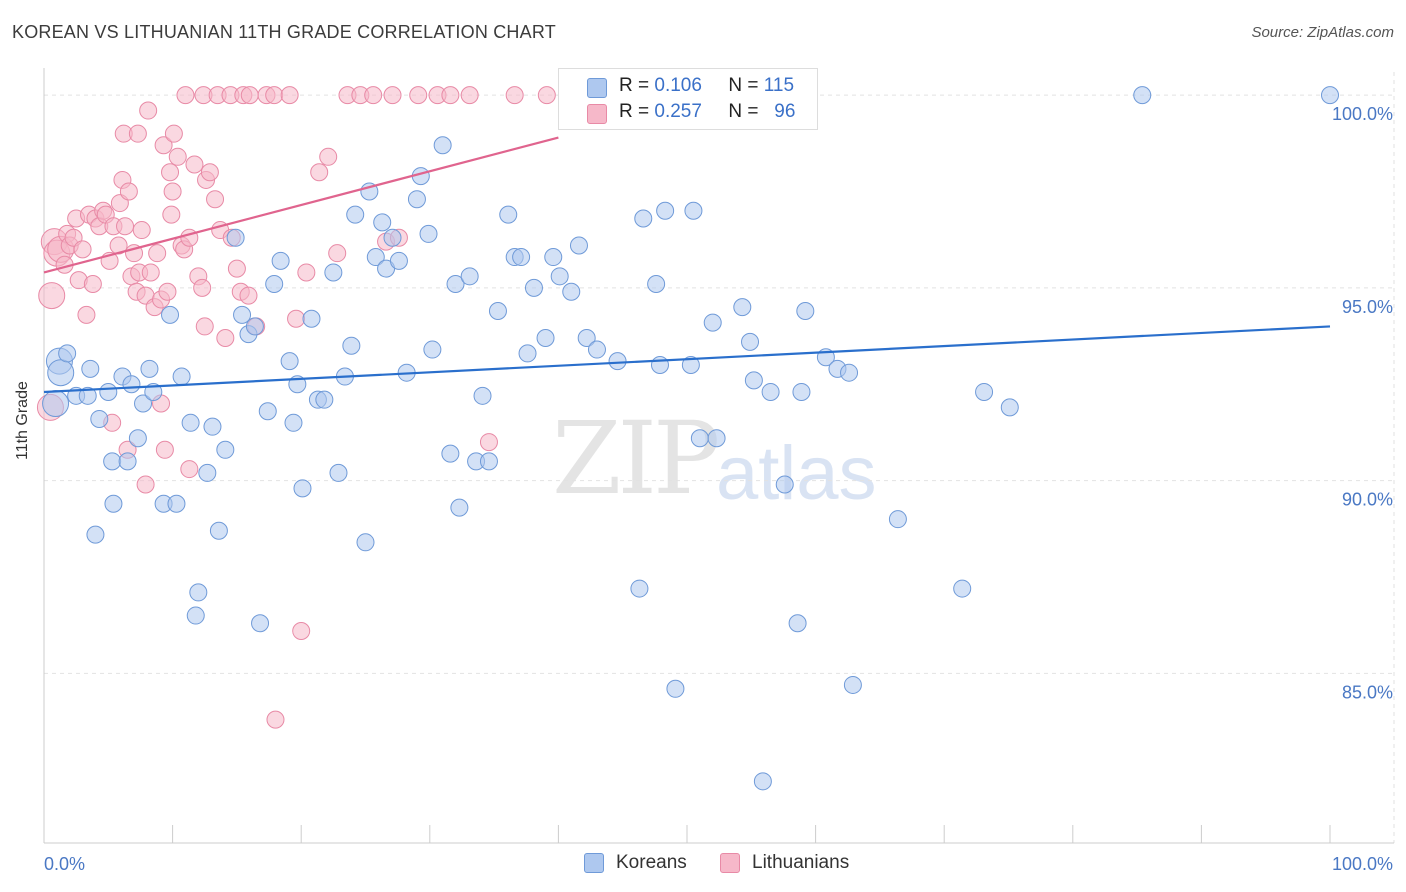 The width and height of the screenshot is (1406, 892). I want to click on legend-r-label-koreans: R =, so click(634, 85).